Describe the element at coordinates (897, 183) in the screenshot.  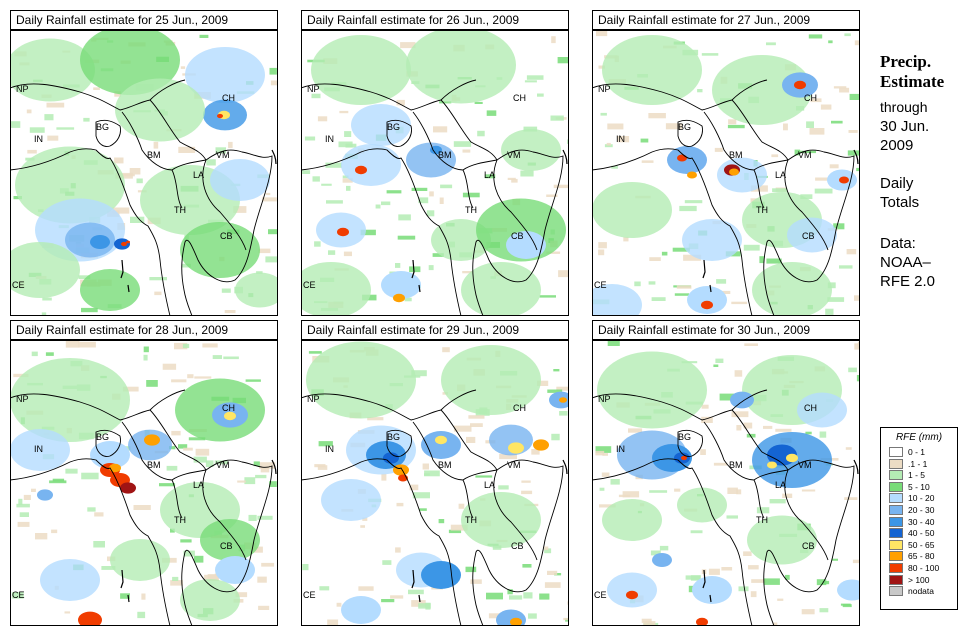
I see `totals-line-1: Daily` at that location.